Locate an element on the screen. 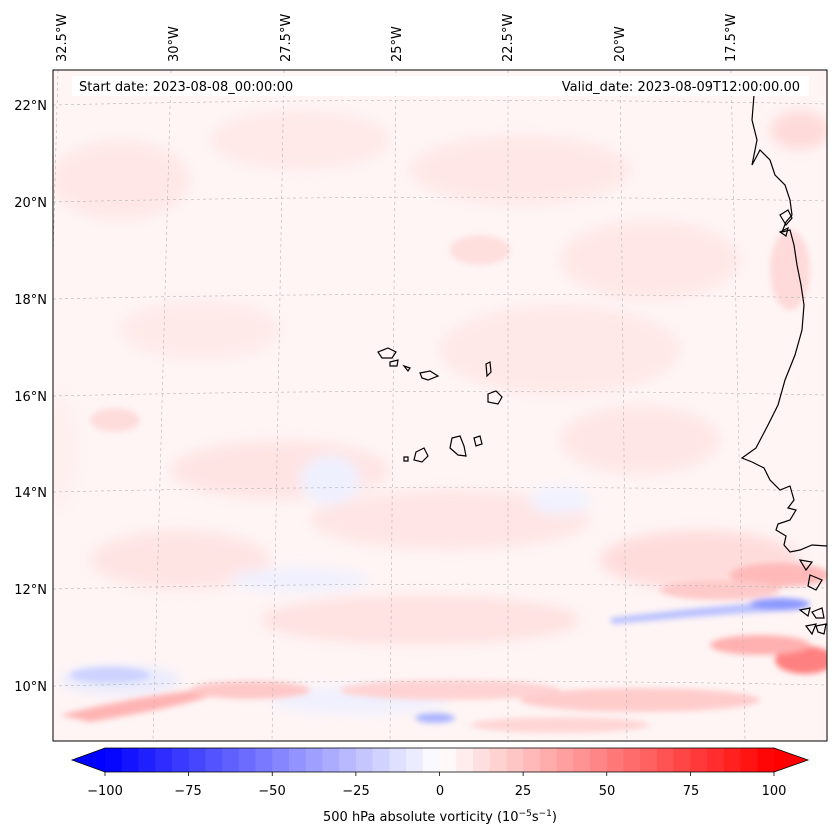  valid-date-label: Valid_date: 2023-08-09T12:00:00.00 is located at coordinates (681, 87).